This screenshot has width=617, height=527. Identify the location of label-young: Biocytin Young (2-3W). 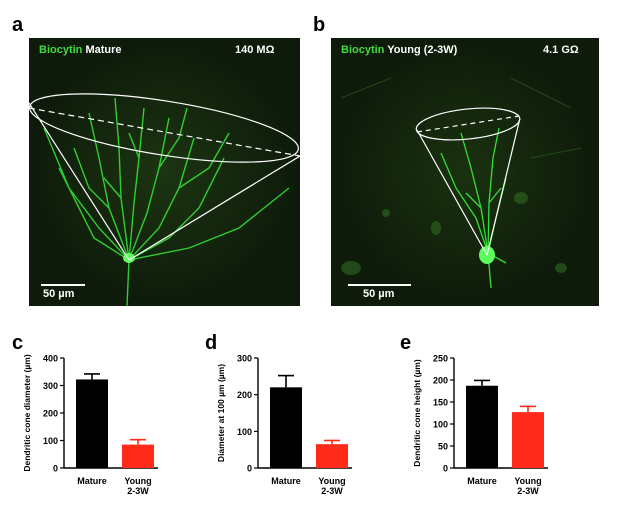
(399, 50).